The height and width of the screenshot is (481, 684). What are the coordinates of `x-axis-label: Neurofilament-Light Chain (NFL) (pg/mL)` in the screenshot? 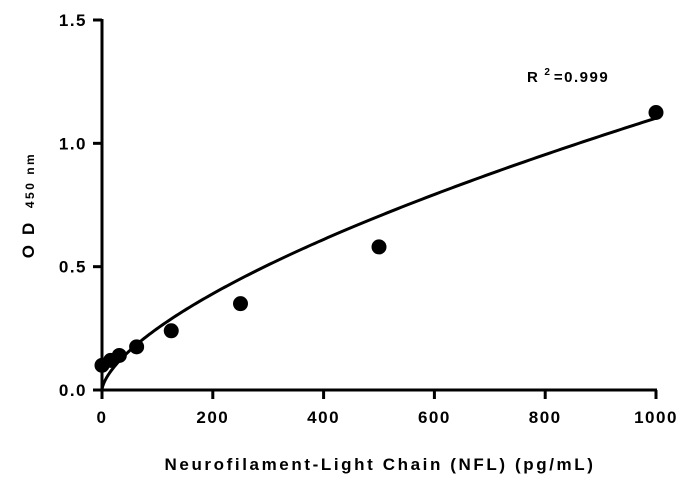 It's located at (380, 464).